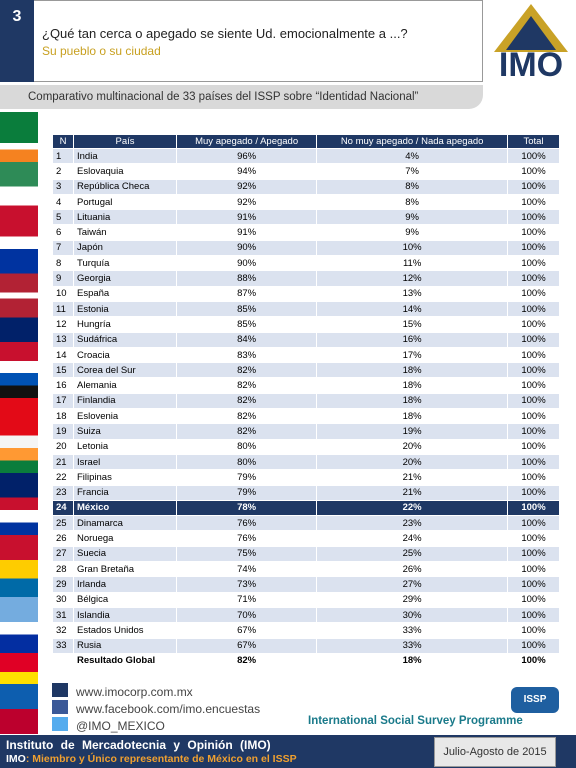  What do you see at coordinates (125, 661) in the screenshot?
I see `total-label: Resultado Global` at bounding box center [125, 661].